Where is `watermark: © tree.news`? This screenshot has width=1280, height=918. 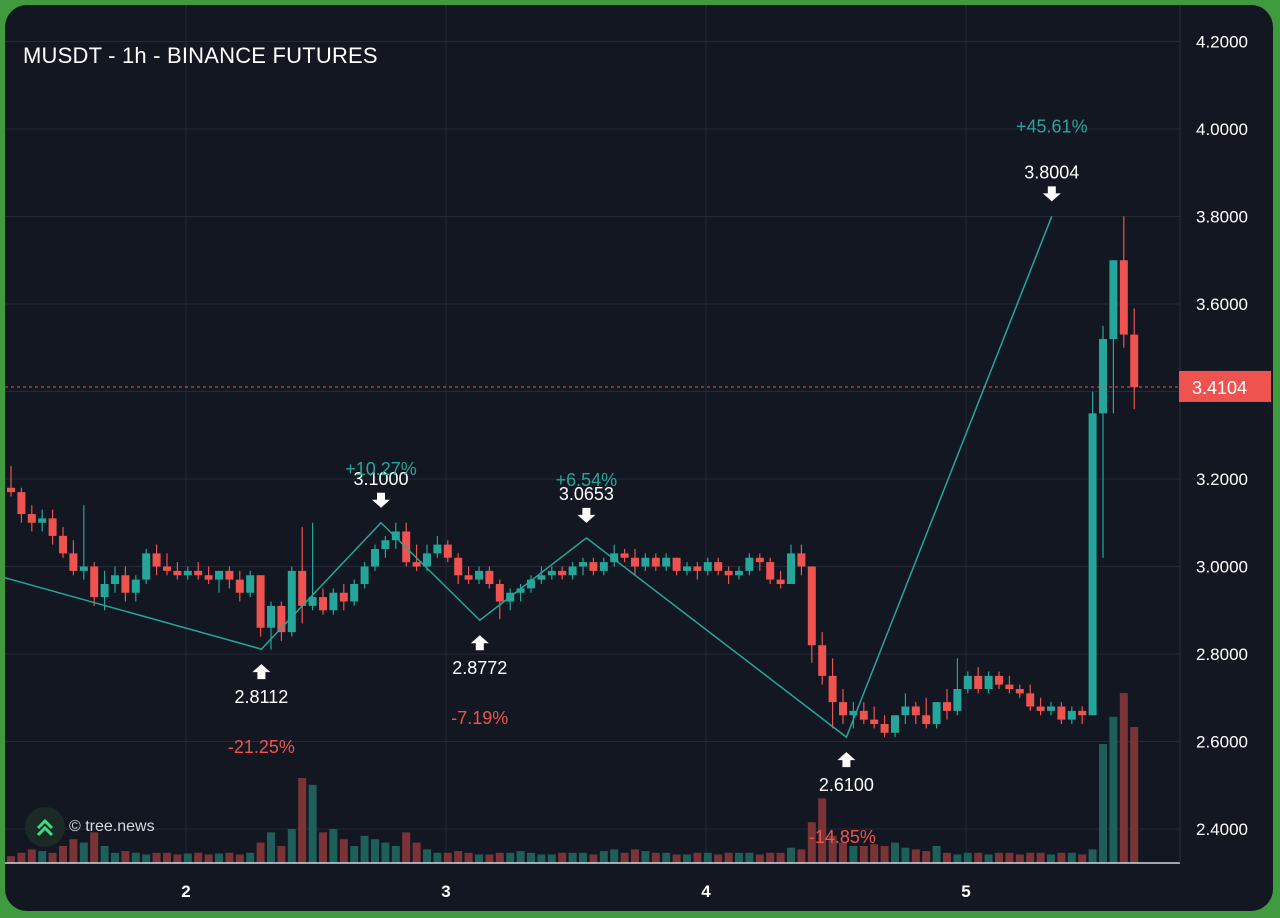 watermark: © tree.news is located at coordinates (90, 827).